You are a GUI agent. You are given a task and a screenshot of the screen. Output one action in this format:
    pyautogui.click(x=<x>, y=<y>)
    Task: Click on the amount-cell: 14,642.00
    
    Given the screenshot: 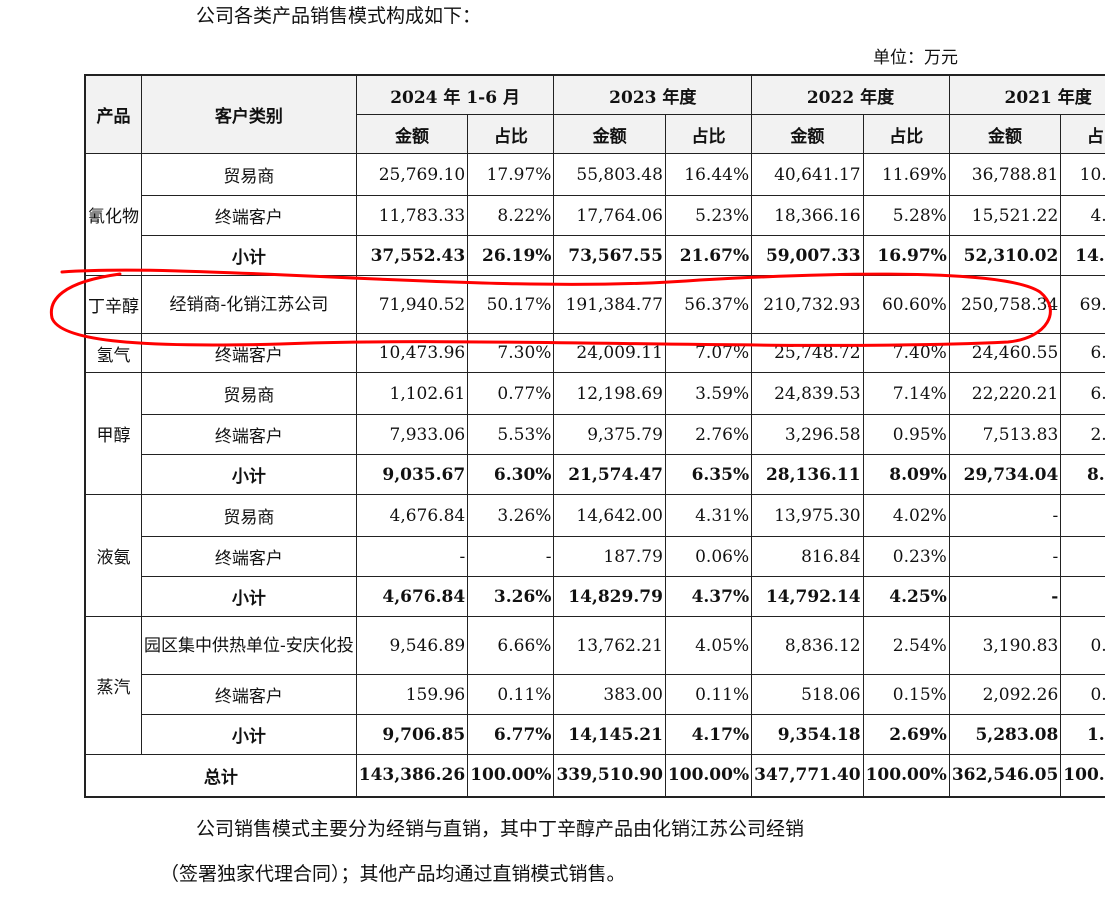 What is the action you would take?
    pyautogui.click(x=609, y=515)
    